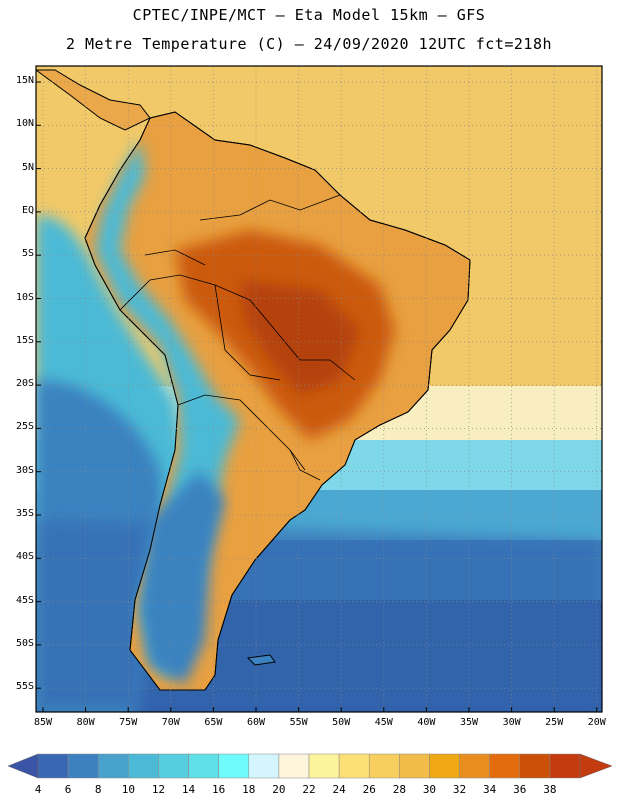  I want to click on lat-label: 5S, so click(27, 254).